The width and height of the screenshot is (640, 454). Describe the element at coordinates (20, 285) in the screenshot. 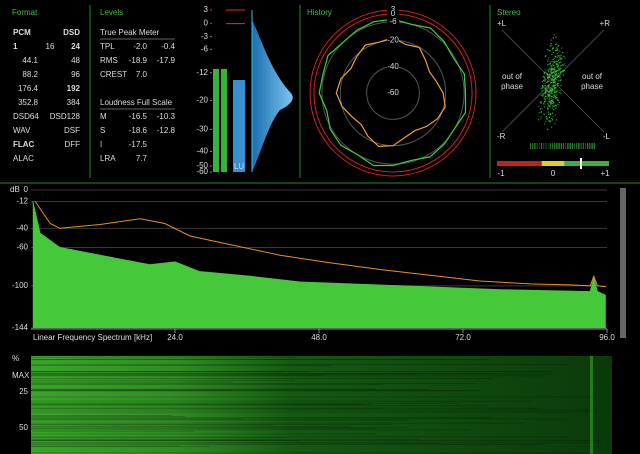

I see `y-tick-label: -100` at that location.